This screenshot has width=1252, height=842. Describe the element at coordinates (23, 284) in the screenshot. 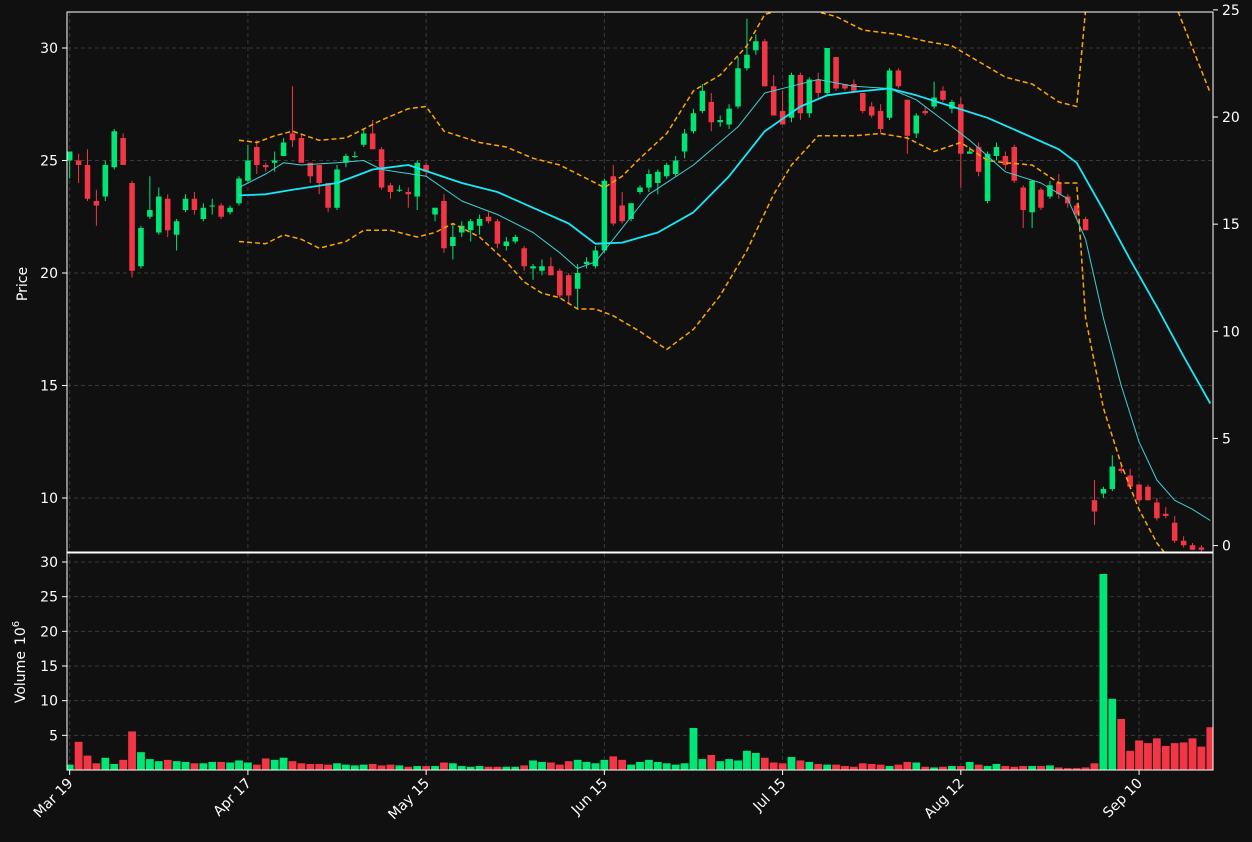

I see `price-axis-label: Price` at that location.